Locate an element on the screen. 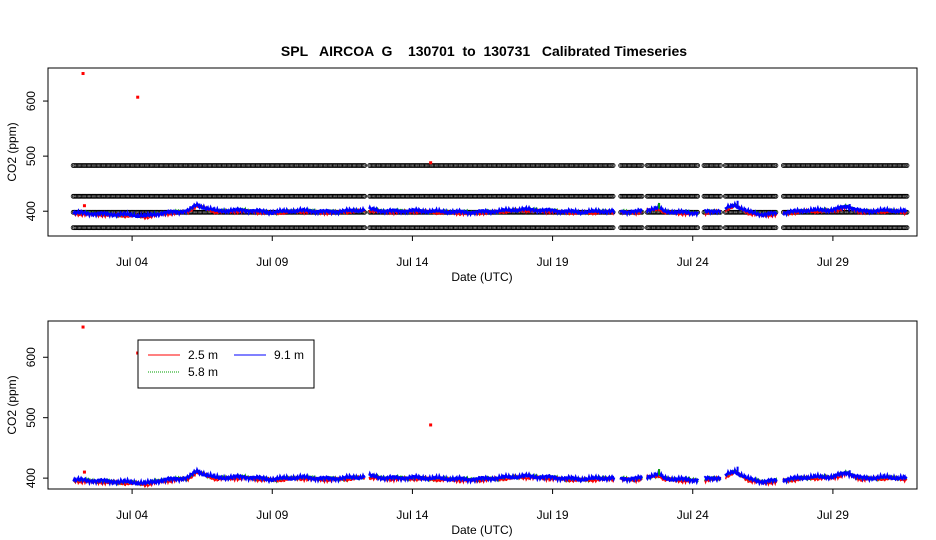 This screenshot has width=936, height=540. bottom-series-9-1m is located at coordinates (490, 476).